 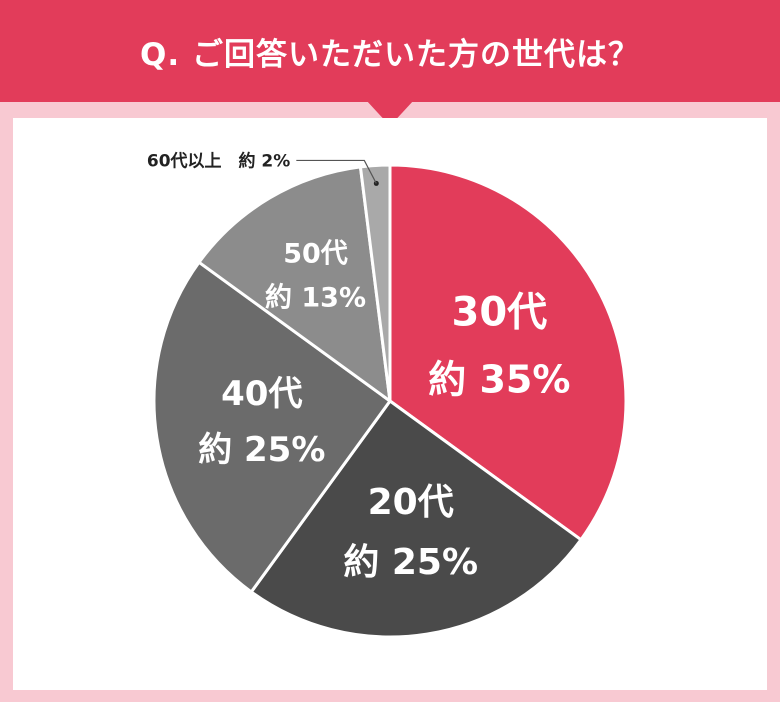 I want to click on header-bar, so click(x=390, y=51).